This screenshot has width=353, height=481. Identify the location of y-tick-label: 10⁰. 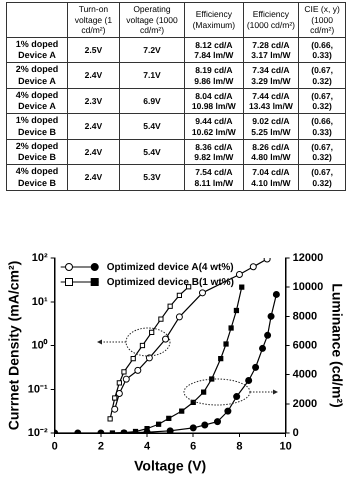
(39, 345).